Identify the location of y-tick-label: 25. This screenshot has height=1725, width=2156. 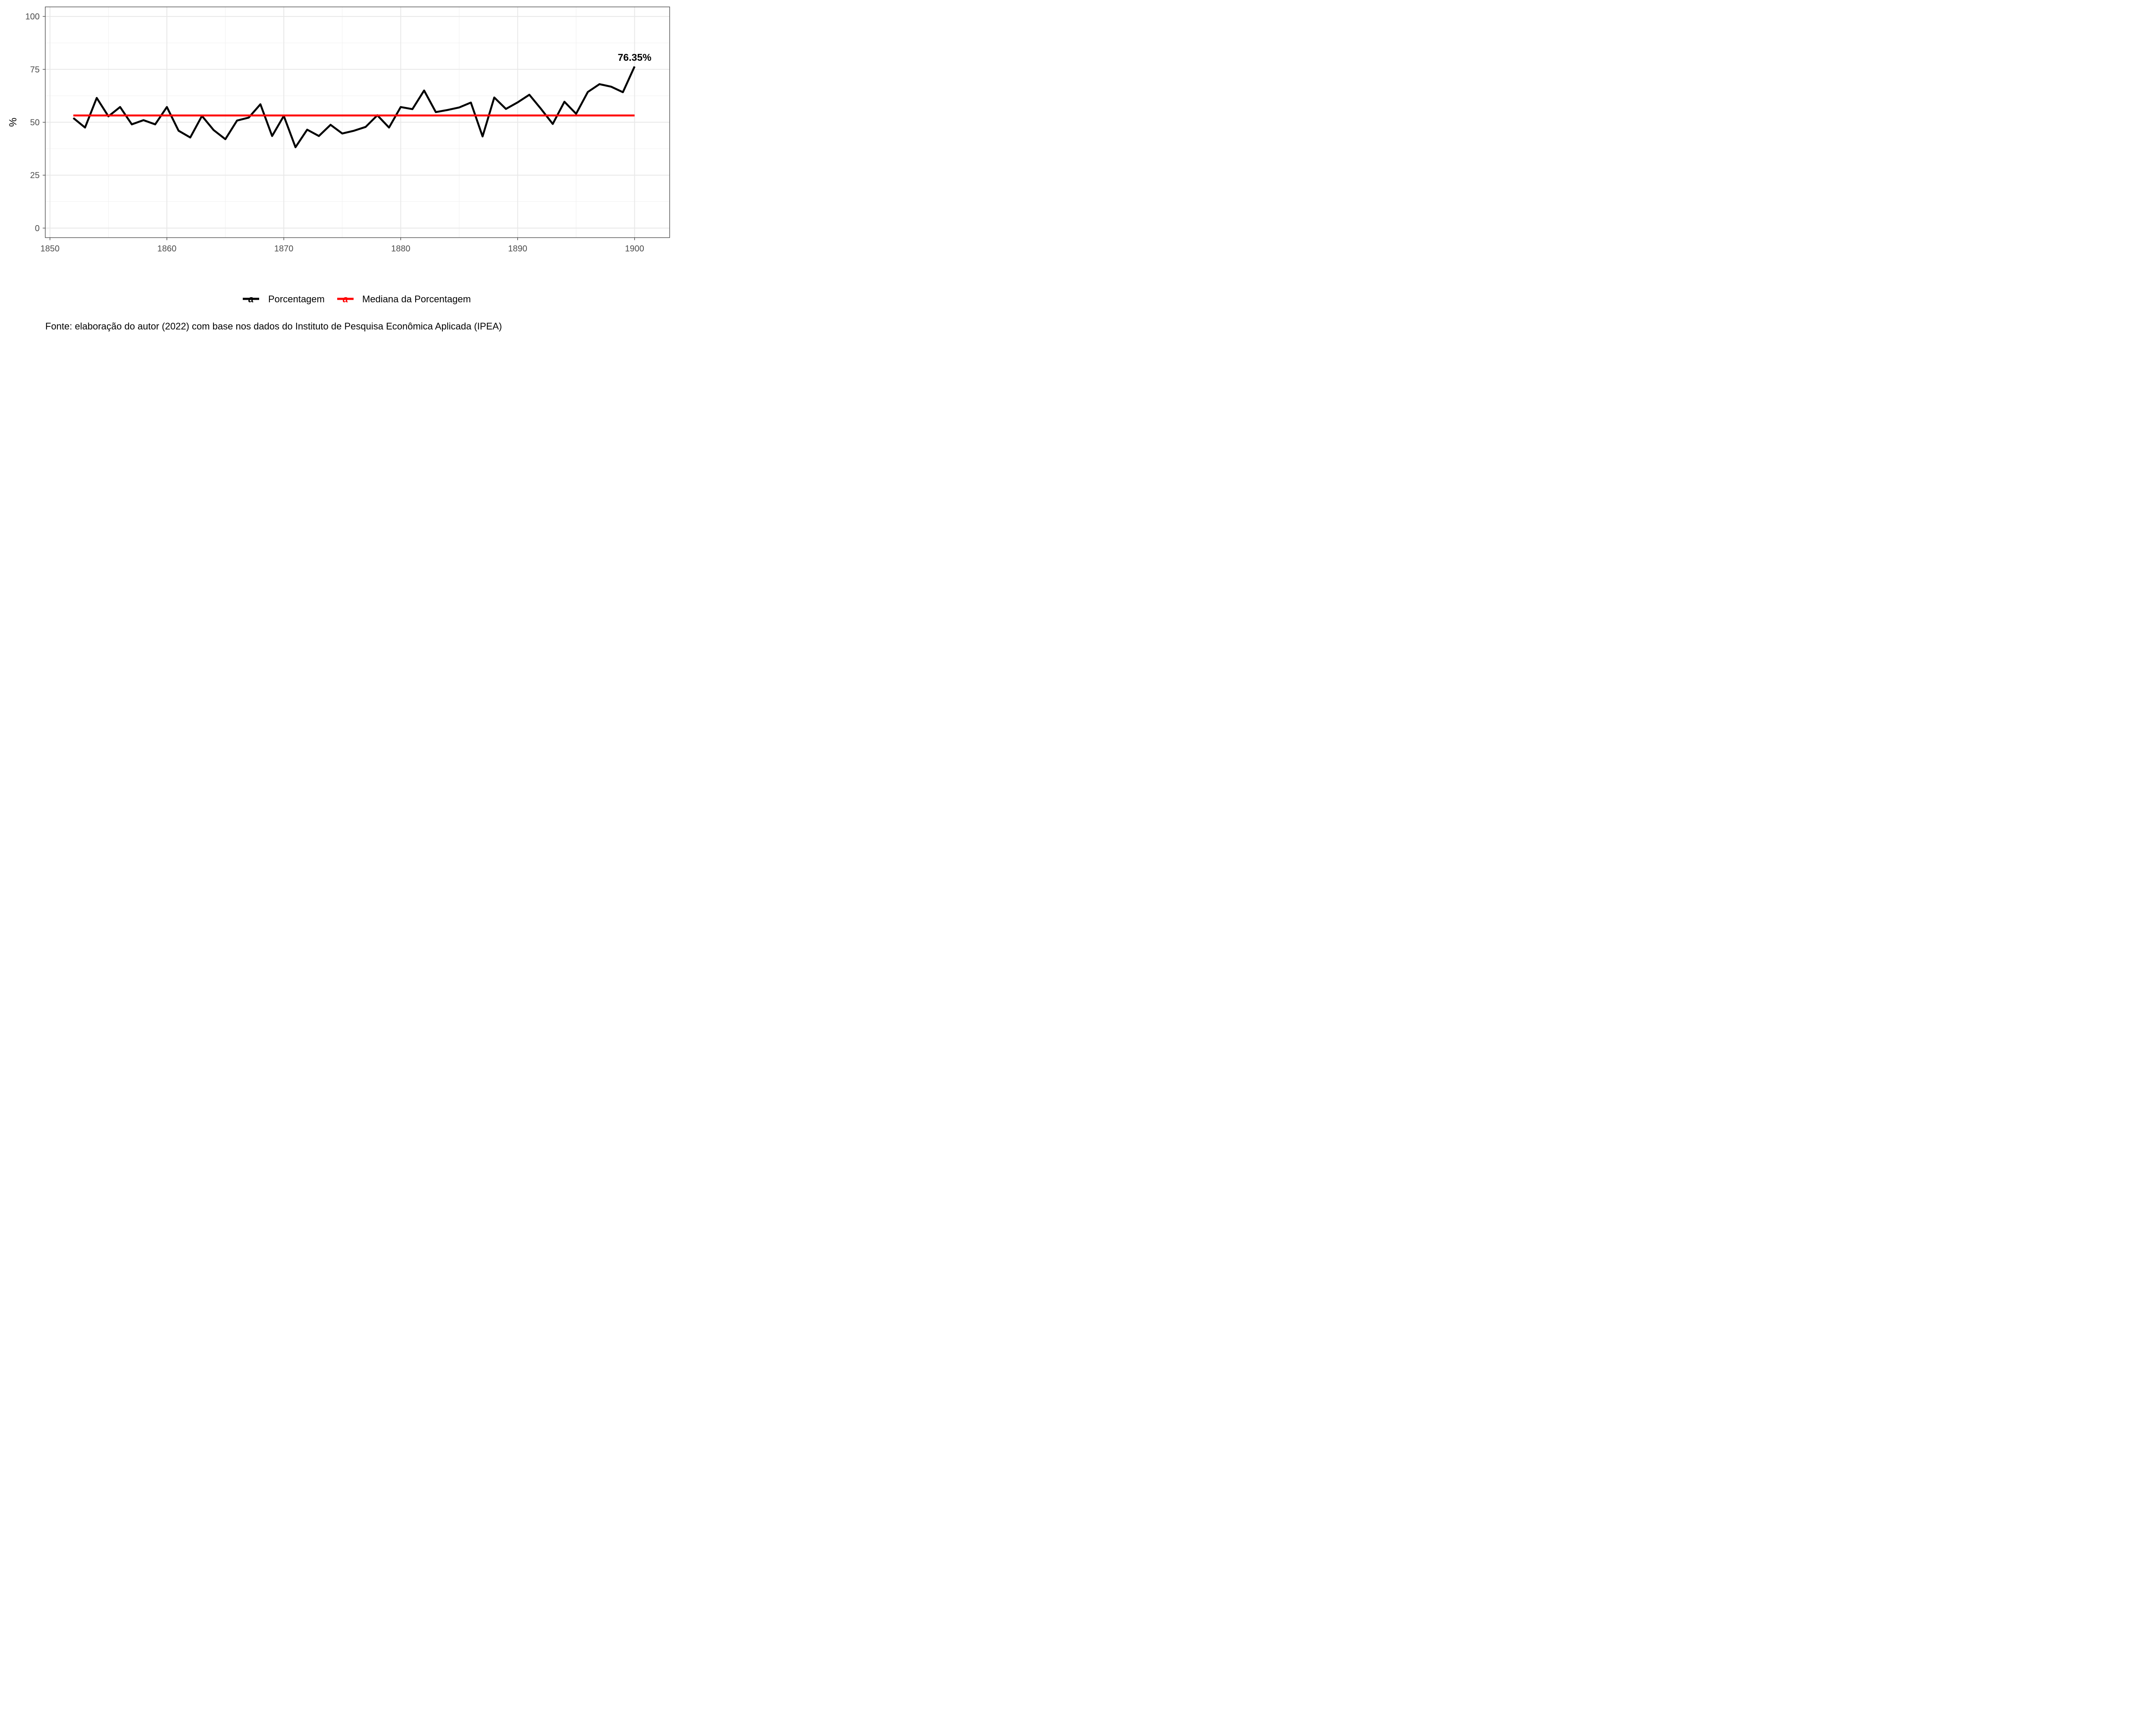
(35, 175).